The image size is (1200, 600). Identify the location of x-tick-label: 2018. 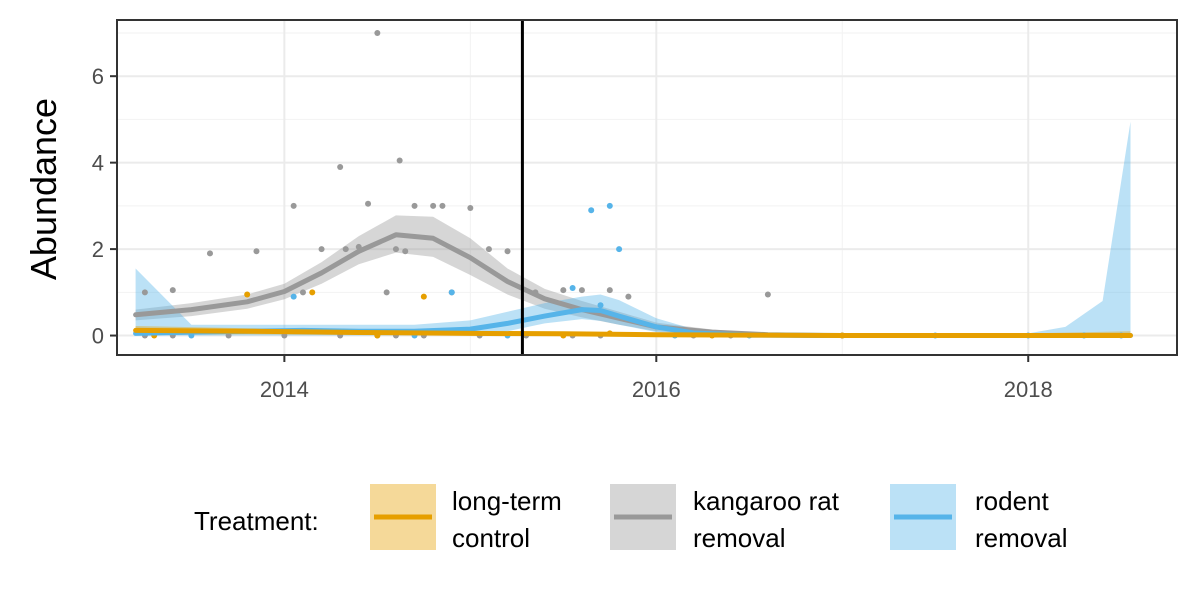
(1028, 389).